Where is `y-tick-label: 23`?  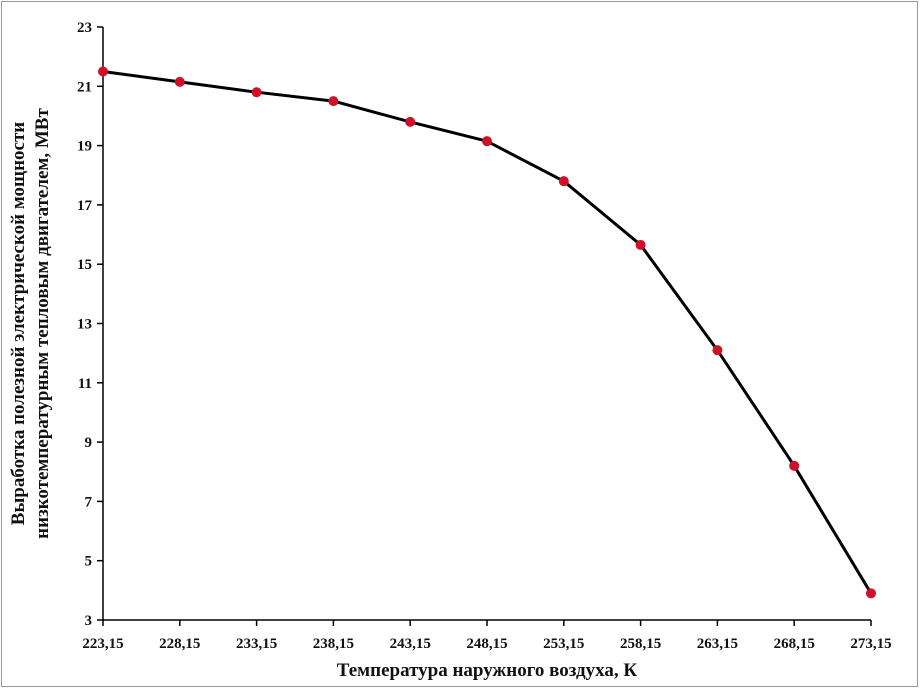
y-tick-label: 23 is located at coordinates (84, 28).